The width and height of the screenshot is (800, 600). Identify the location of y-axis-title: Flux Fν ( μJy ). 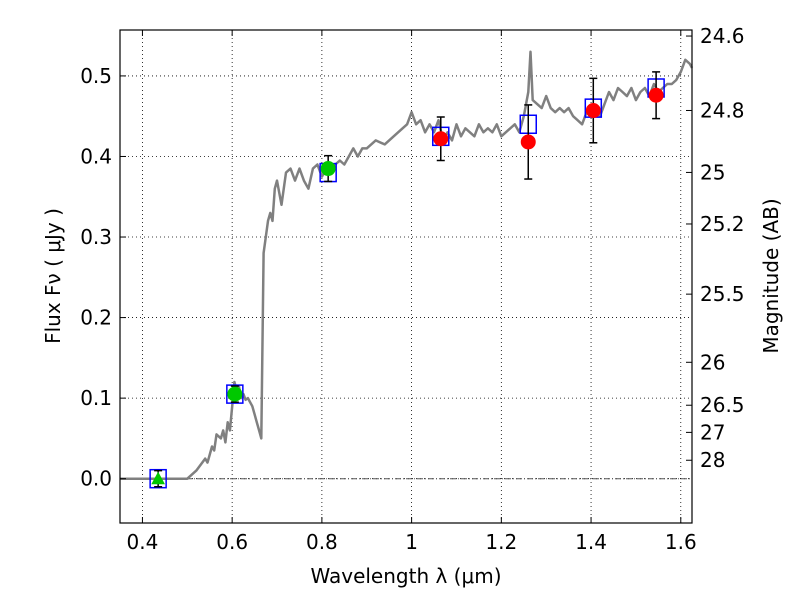
(53, 276).